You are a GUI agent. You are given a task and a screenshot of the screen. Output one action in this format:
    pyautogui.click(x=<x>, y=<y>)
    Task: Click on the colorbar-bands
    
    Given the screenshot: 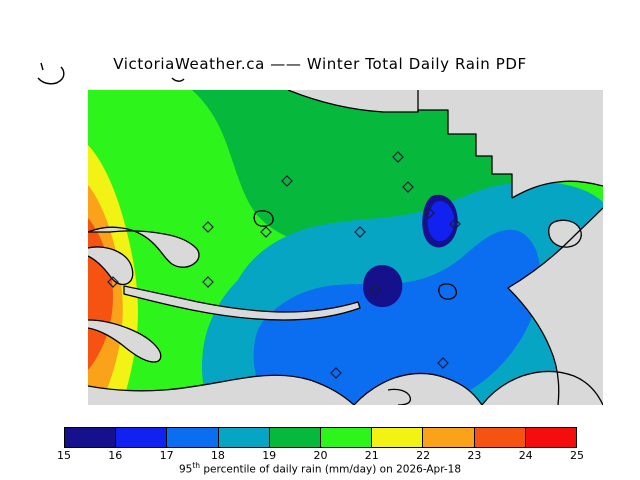 What is the action you would take?
    pyautogui.click(x=320, y=437)
    